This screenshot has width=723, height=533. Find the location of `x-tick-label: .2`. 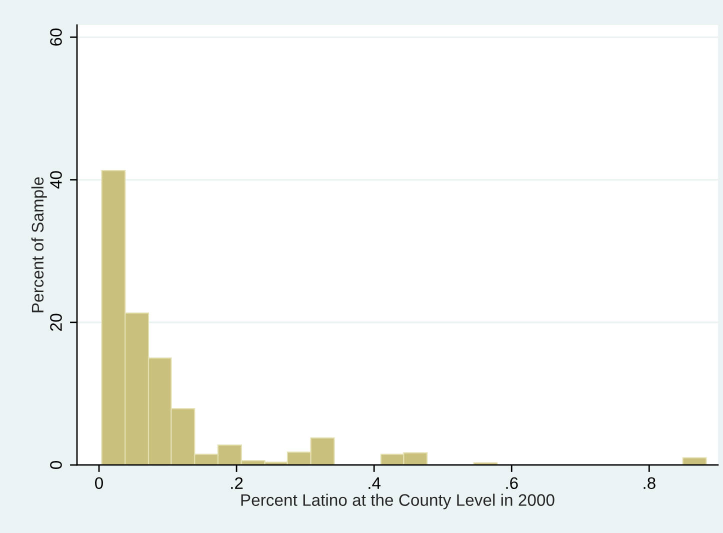

x-tick-label: .2 is located at coordinates (237, 483).